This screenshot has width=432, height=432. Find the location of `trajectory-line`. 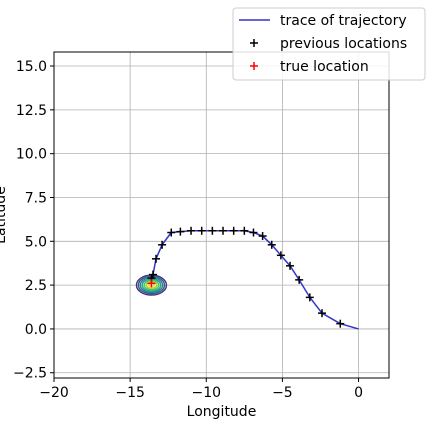

trajectory-line is located at coordinates (254, 280).